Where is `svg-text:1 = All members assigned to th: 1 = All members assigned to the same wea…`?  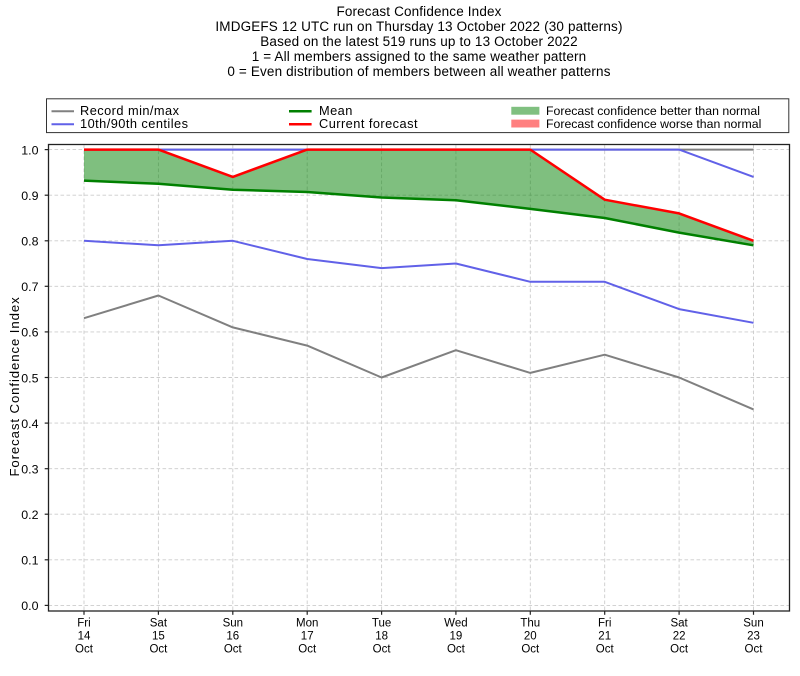
svg-text:1 = All members assigned to th: 1 = All members assigned to the same wea… is located at coordinates (419, 56).